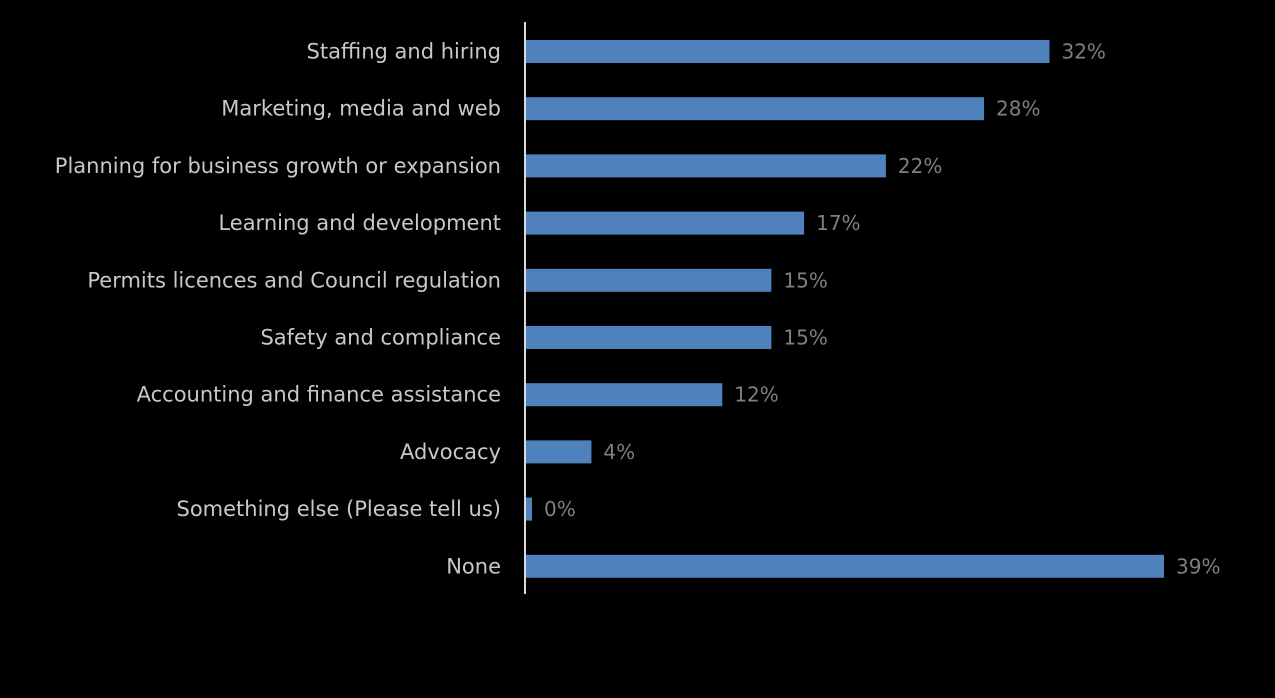 The height and width of the screenshot is (698, 1275). I want to click on data-label-7: 4%, so click(619, 452).